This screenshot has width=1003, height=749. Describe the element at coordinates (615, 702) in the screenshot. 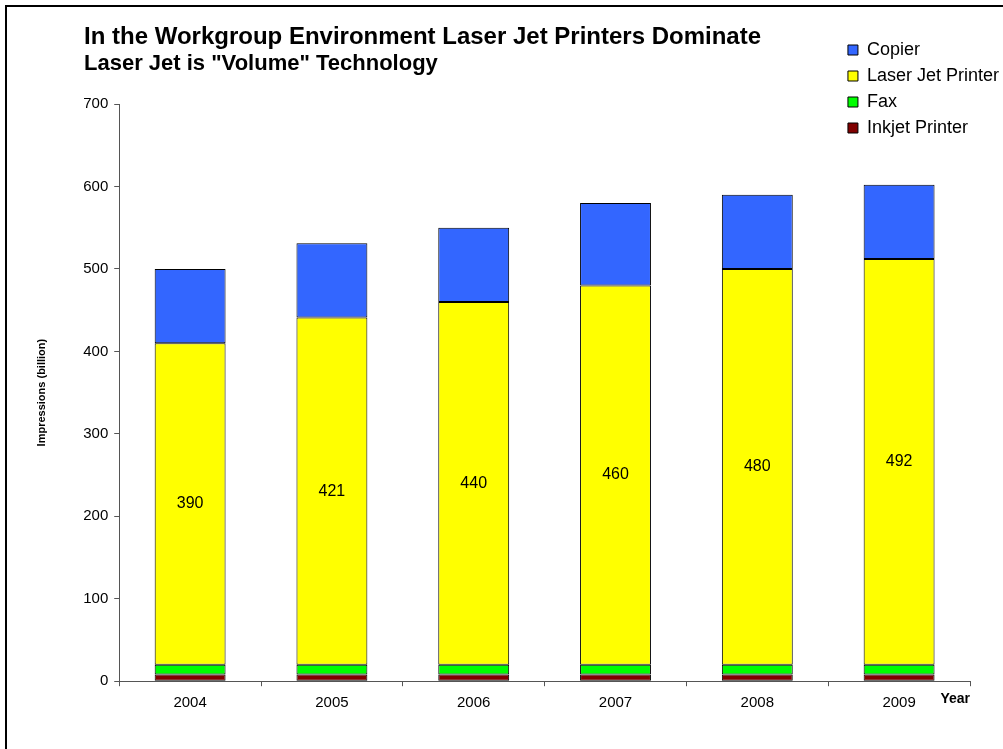

I see `x-tick-label: 2007` at that location.